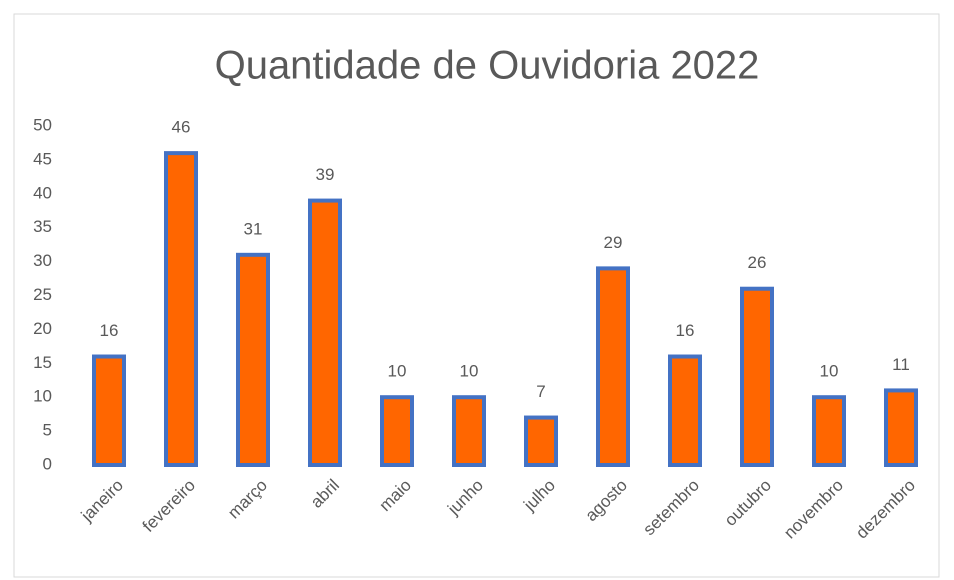 The image size is (954, 580). Describe the element at coordinates (540, 391) in the screenshot. I see `data-label: 7` at that location.